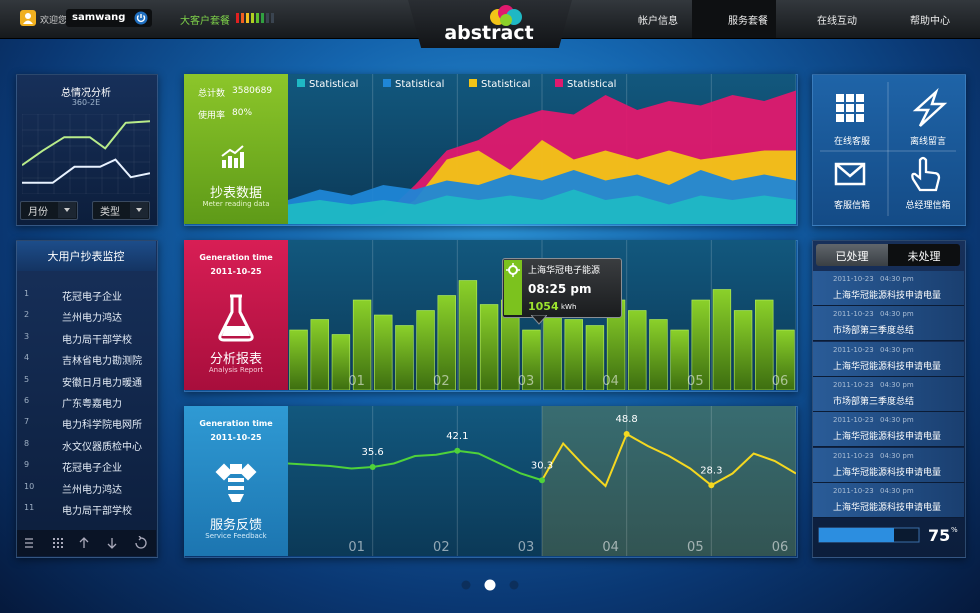 The height and width of the screenshot is (613, 980). Describe the element at coordinates (141, 18) in the screenshot. I see `logout-button` at that location.